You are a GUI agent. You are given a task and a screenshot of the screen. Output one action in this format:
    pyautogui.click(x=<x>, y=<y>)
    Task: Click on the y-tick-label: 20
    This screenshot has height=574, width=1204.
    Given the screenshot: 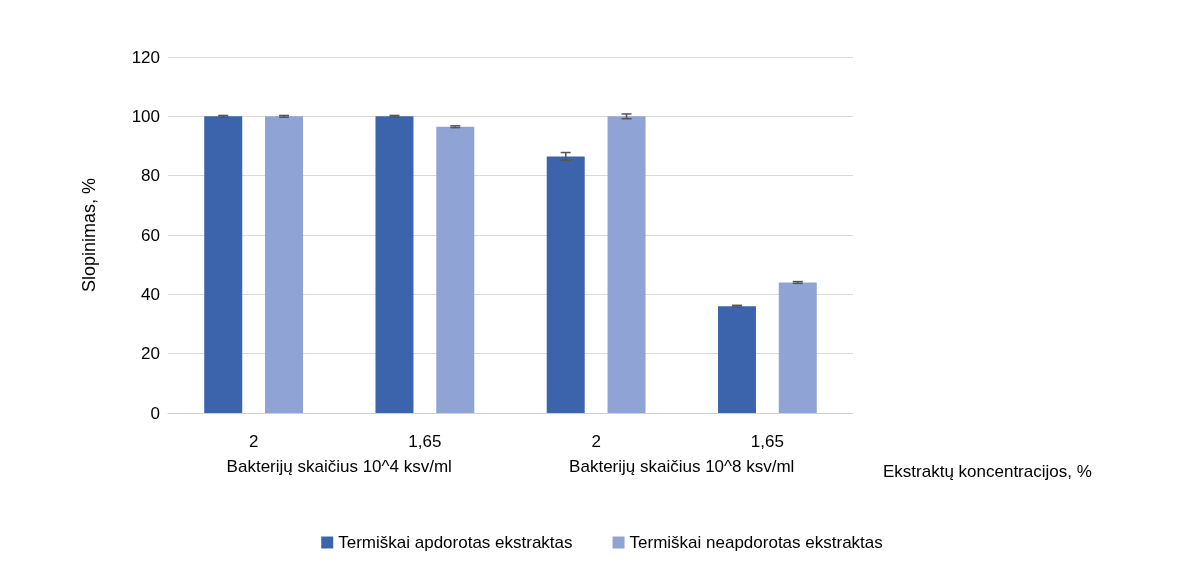 What is the action you would take?
    pyautogui.click(x=150, y=354)
    